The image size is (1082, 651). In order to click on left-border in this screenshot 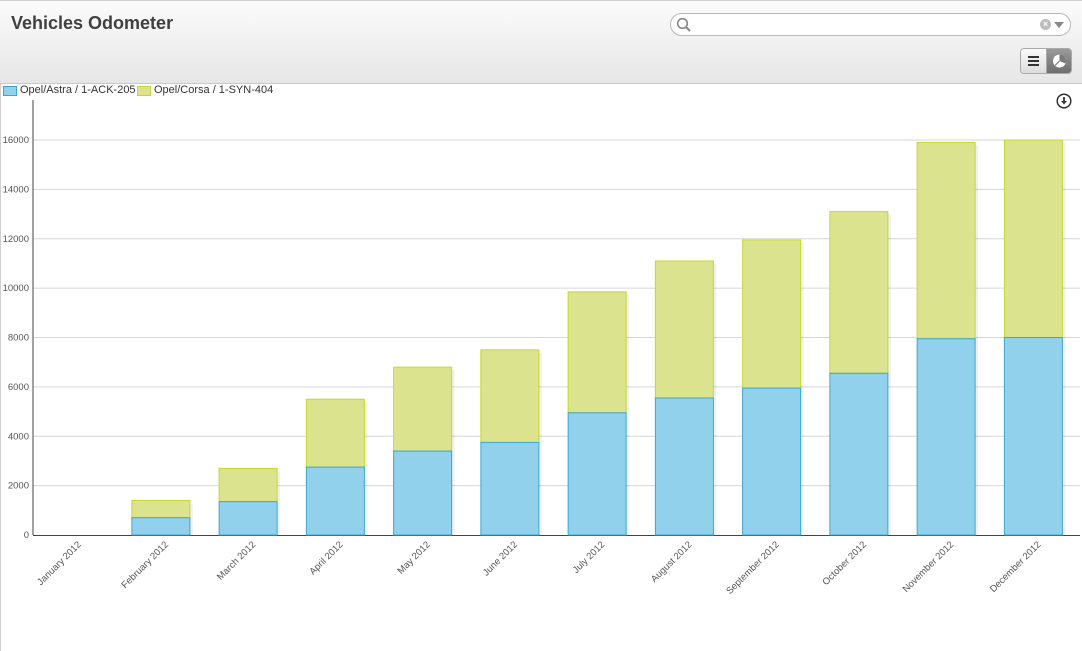, I will do `click(0, 367)`.